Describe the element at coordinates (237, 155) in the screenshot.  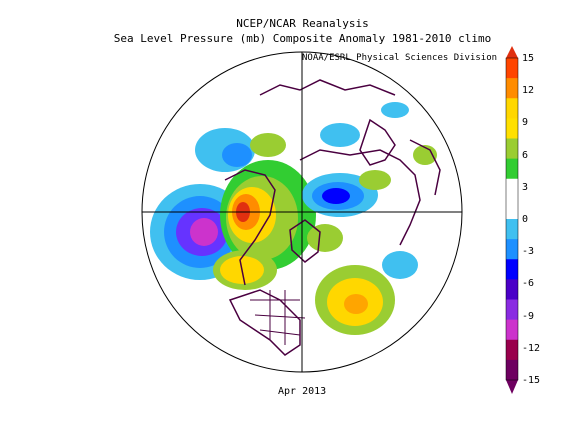
I see `alaska-low-anomaly-core` at that location.